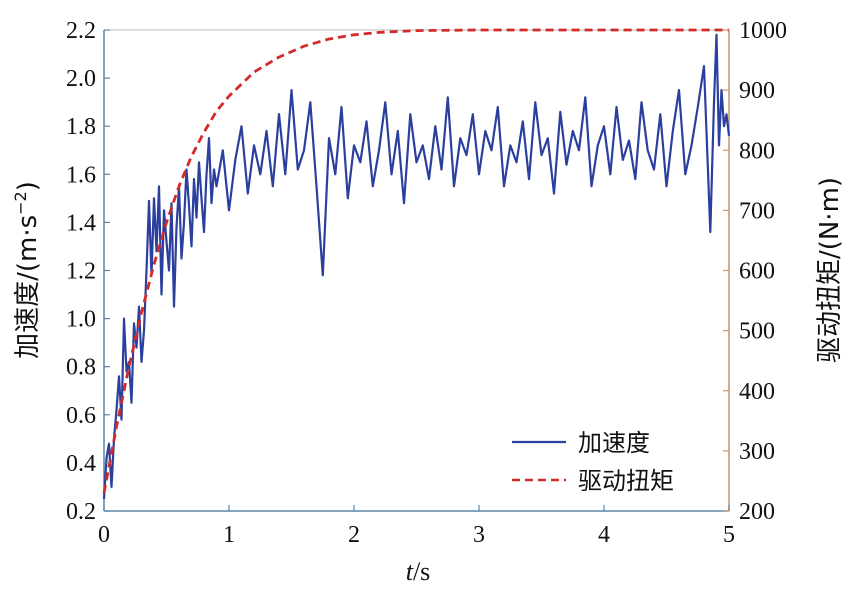 The image size is (863, 597). I want to click on y-left-tick-label: 1.8, so click(81, 127).